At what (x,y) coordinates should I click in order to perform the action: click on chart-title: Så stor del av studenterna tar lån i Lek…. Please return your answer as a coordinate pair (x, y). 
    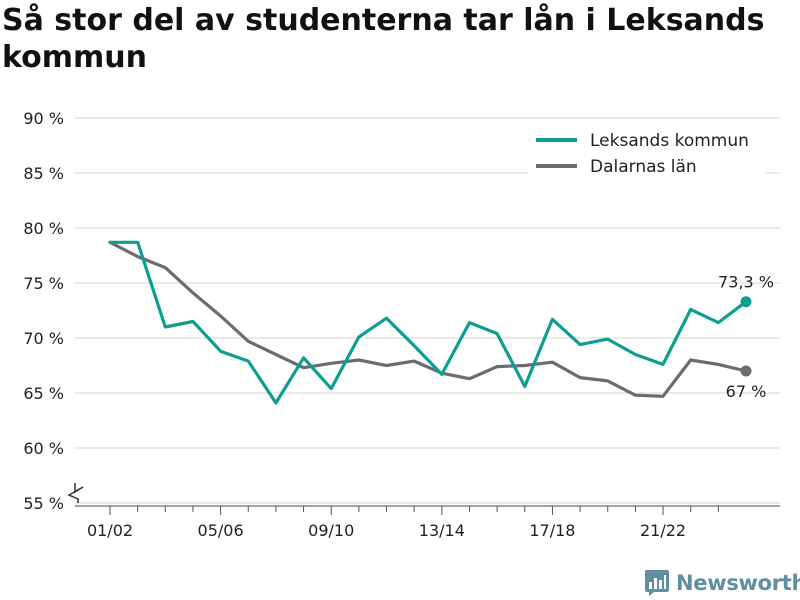
    Looking at the image, I should click on (383, 39).